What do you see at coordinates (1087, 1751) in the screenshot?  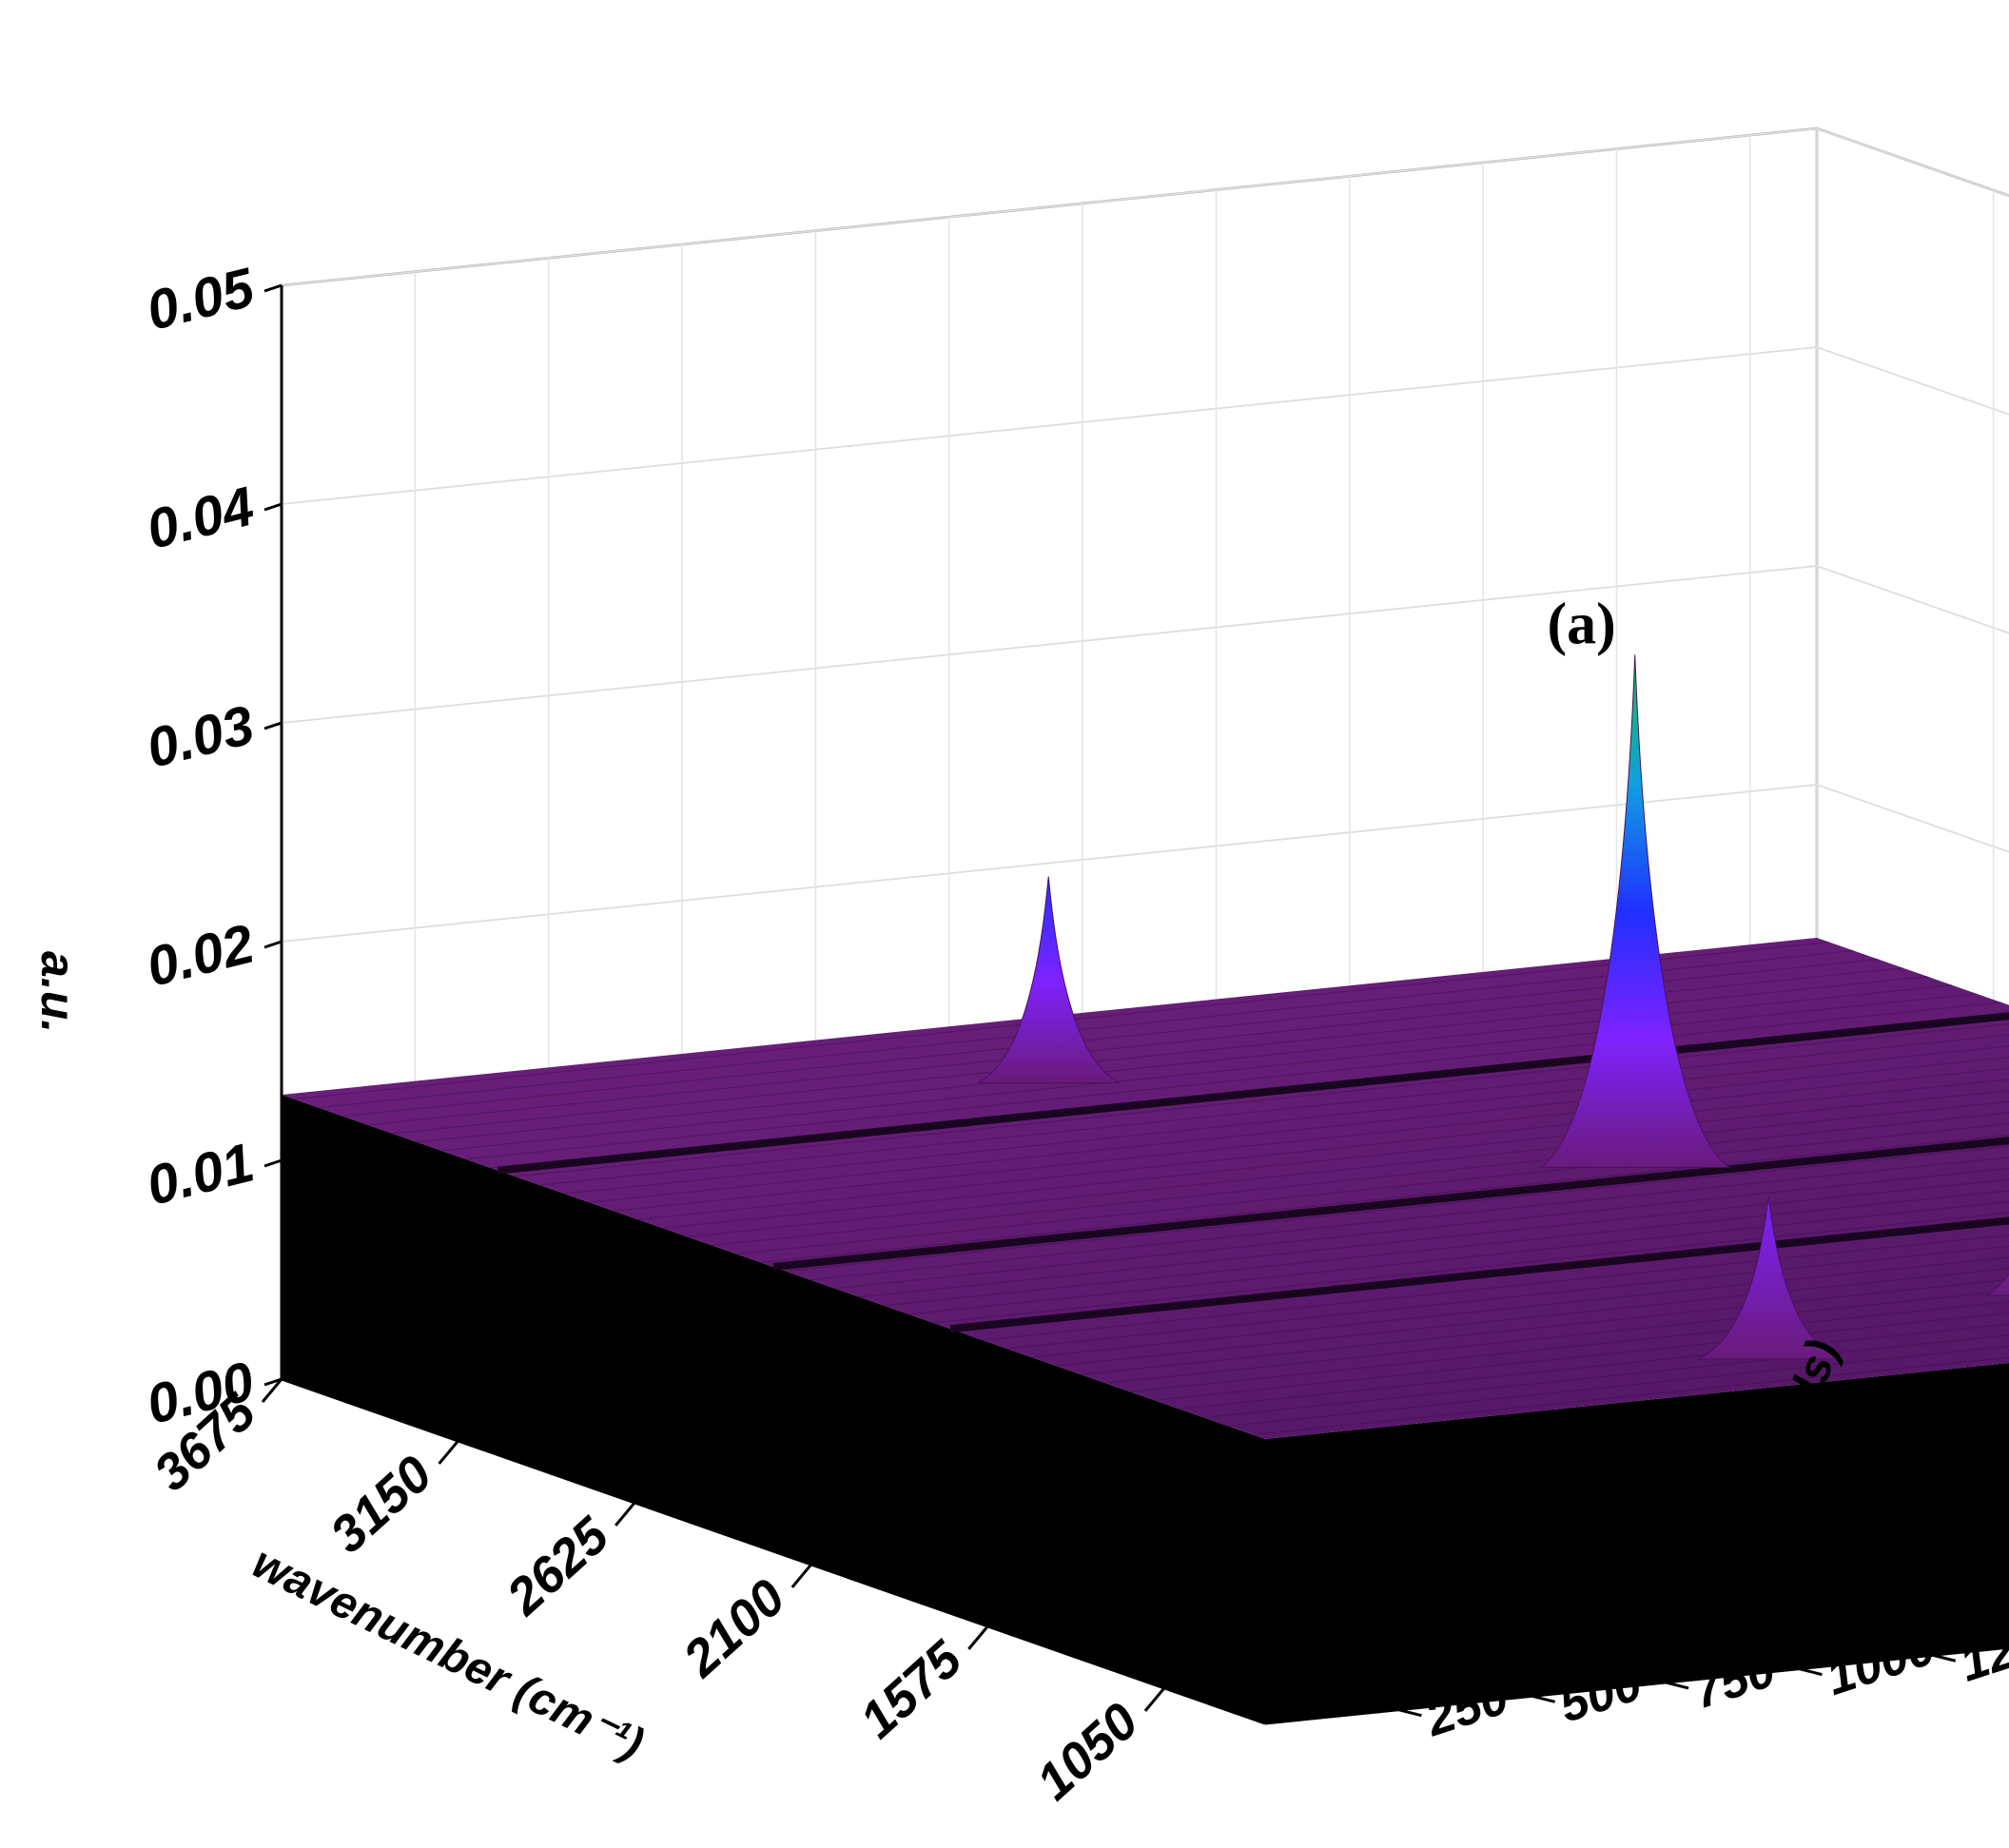 I see `x-tick-label: 1050` at bounding box center [1087, 1751].